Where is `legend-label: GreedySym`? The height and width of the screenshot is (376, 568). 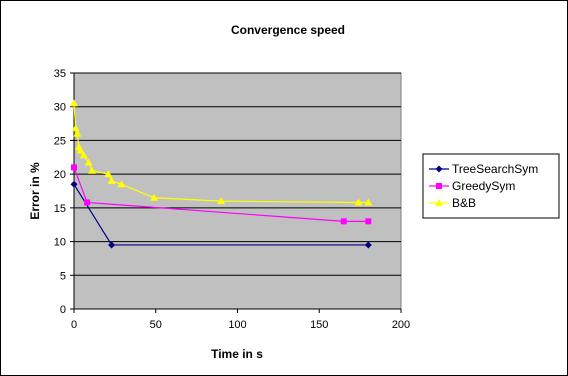 legend-label: GreedySym is located at coordinates (483, 186).